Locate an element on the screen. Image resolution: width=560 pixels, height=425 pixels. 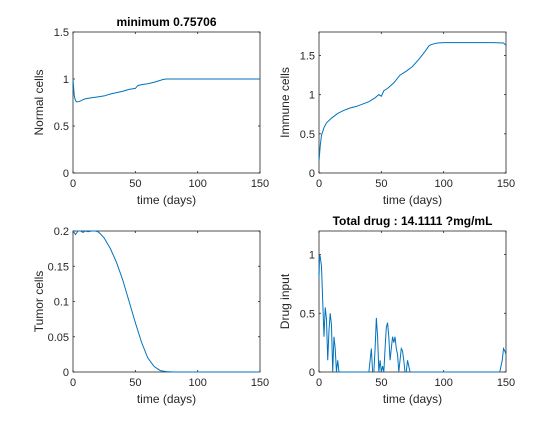
tumor-cells-xtick-label: 50 is located at coordinates (135, 383).